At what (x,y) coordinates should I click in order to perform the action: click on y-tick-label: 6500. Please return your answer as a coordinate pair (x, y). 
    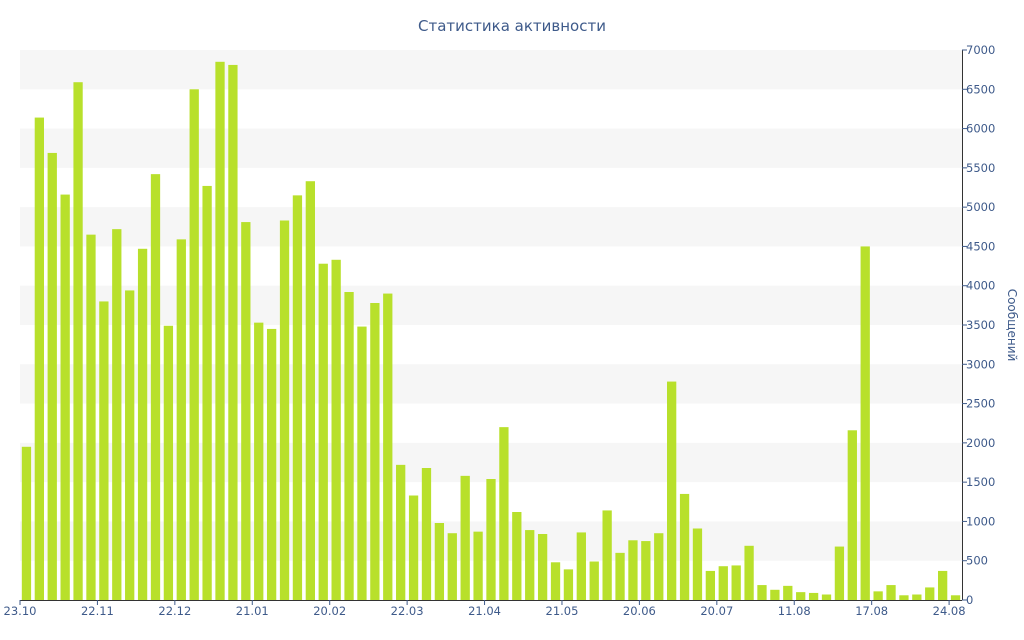
    Looking at the image, I should click on (980, 89).